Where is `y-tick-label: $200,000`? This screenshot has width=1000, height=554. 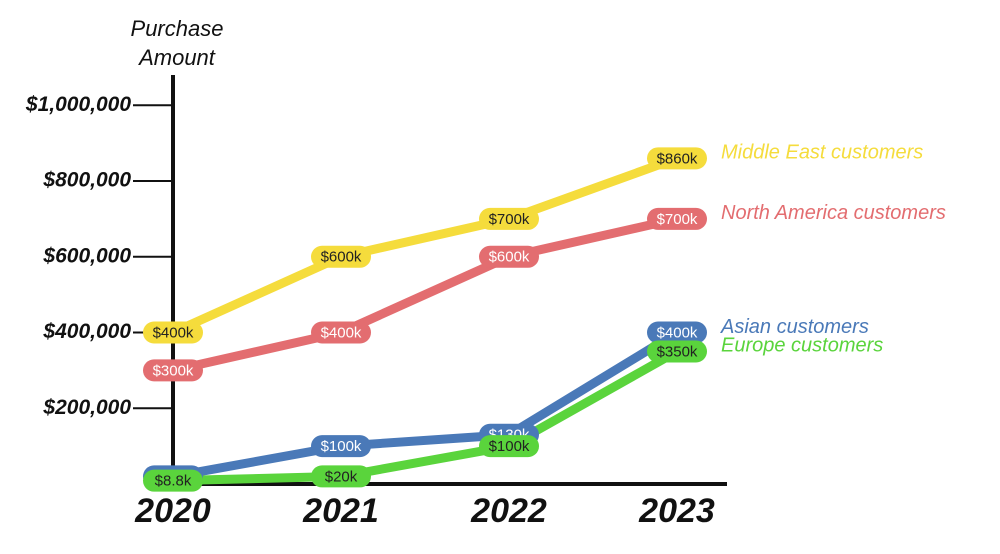
y-tick-label: $200,000 is located at coordinates (86, 407).